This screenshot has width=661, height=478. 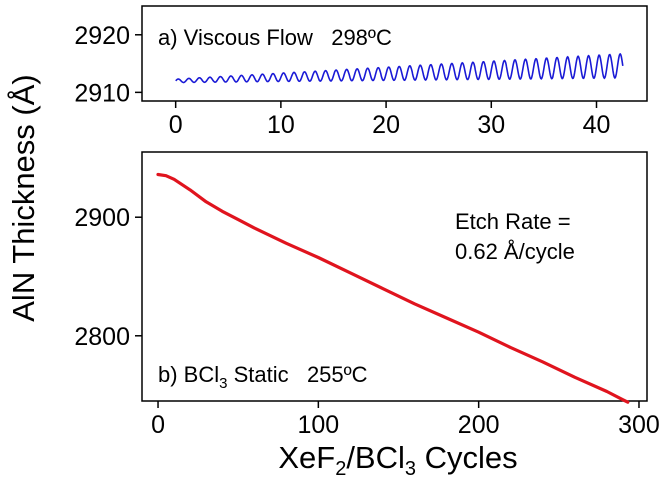 What do you see at coordinates (491, 125) in the screenshot?
I see `panel-a-xtick-label: 30` at bounding box center [491, 125].